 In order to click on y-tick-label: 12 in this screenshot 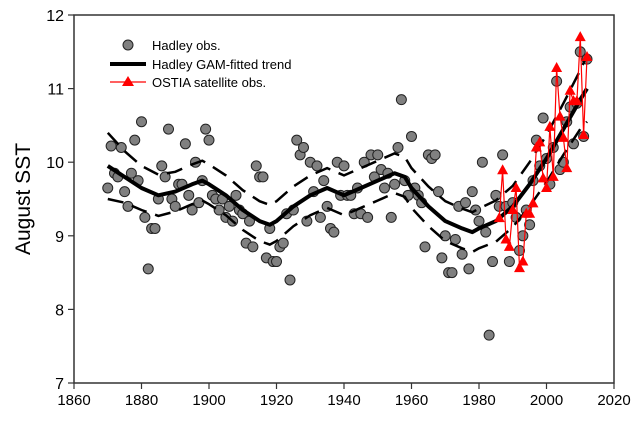, I will do `click(55, 16)`.